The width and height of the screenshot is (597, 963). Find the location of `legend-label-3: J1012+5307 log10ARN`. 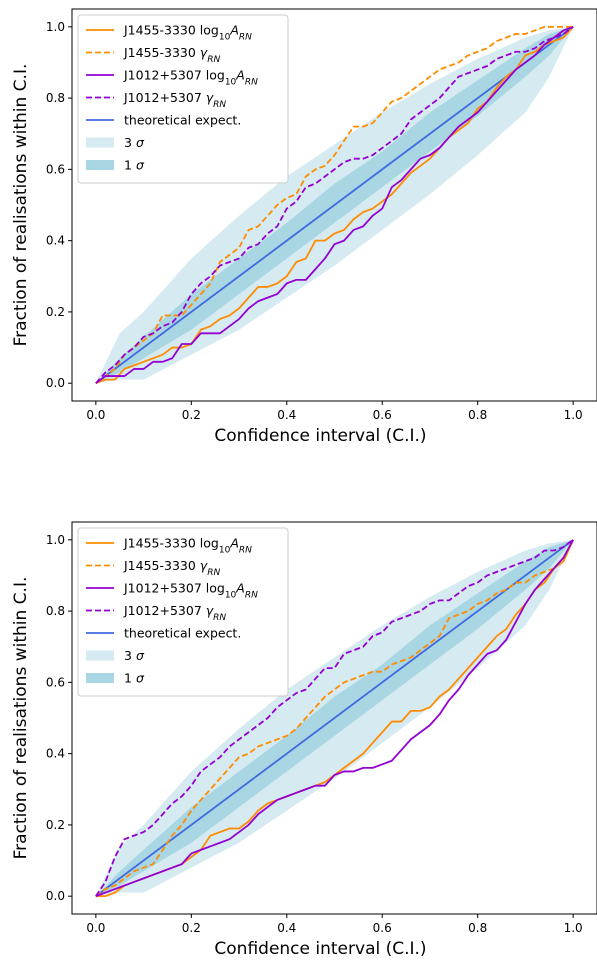

legend-label-3: J1012+5307 log10ARN is located at coordinates (190, 78).